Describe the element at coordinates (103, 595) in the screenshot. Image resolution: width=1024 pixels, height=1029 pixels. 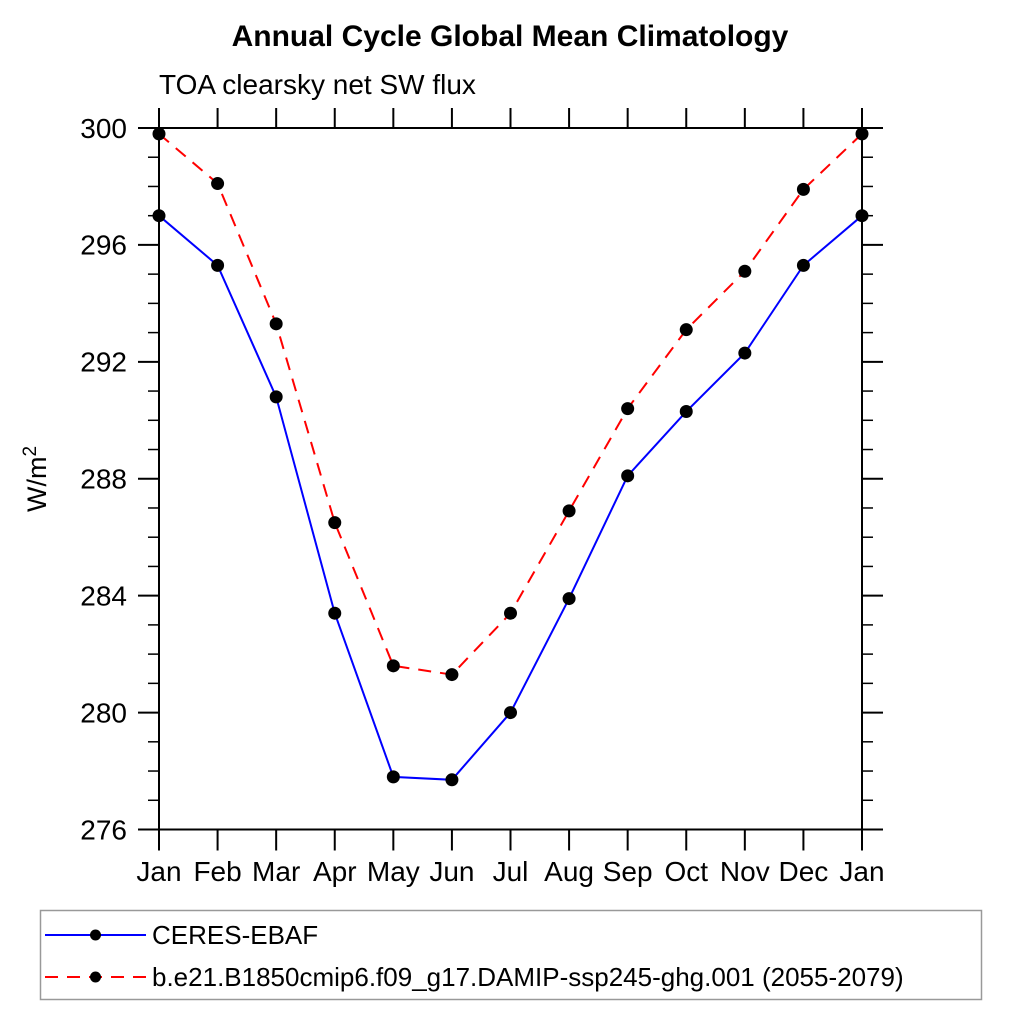
I see `y-axis-tick-label: 284` at that location.